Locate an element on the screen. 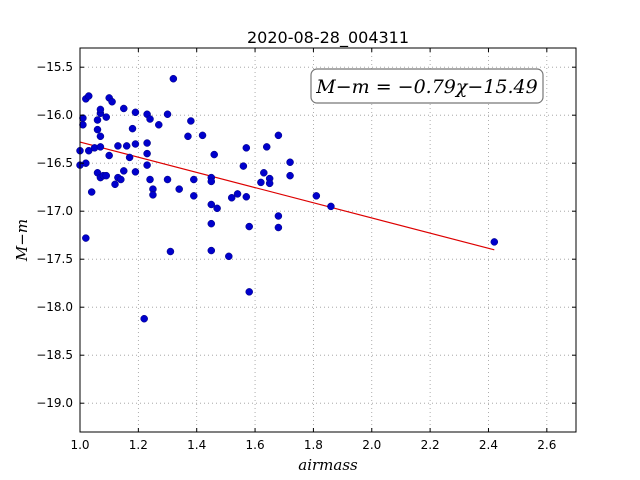 The height and width of the screenshot is (480, 640). x-axis-label: airmass is located at coordinates (328, 465).